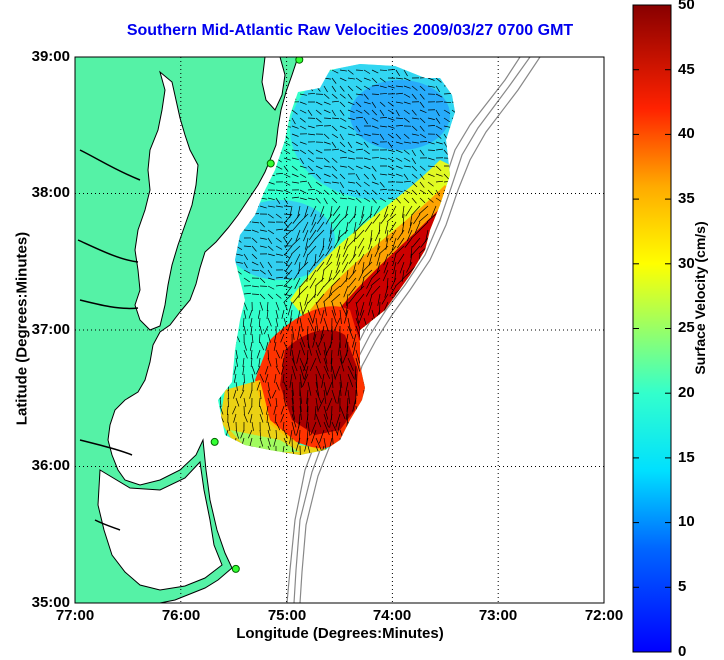 The height and width of the screenshot is (660, 724). What do you see at coordinates (287, 615) in the screenshot?
I see `x-tick-label: 75:00` at bounding box center [287, 615].